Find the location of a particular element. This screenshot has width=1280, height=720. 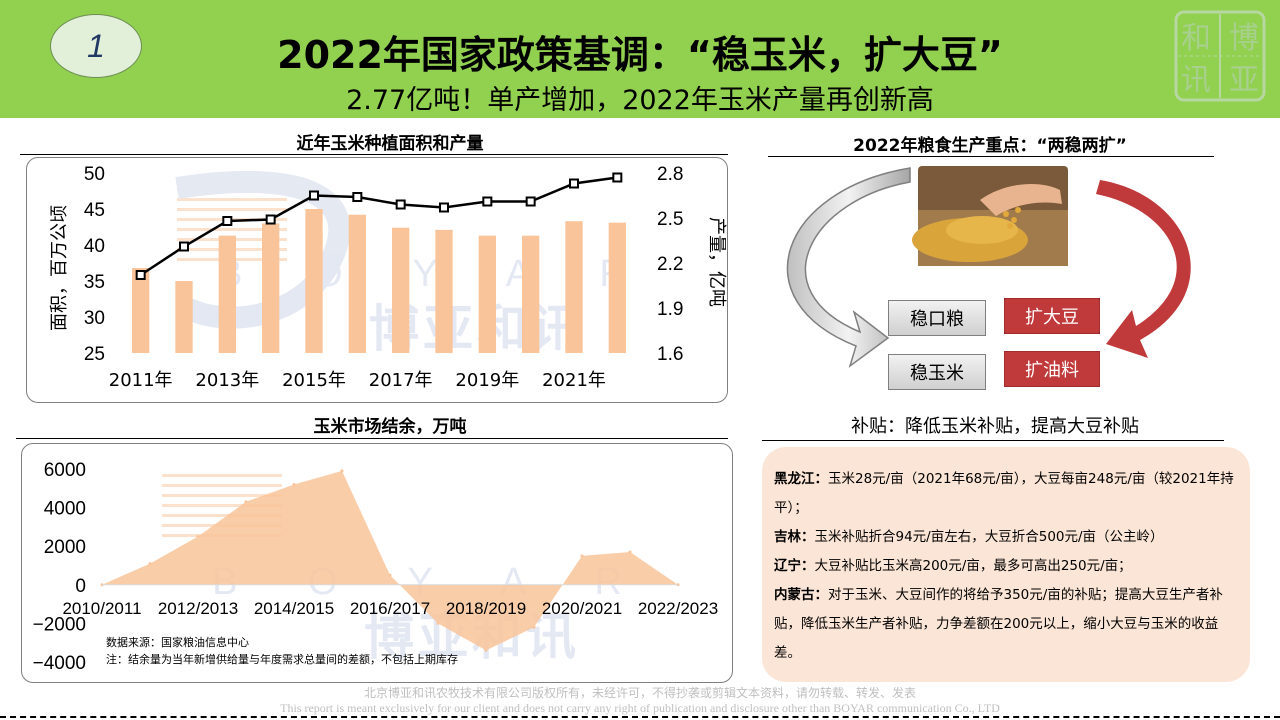

source-note: 数据来源：国家粮油信息中心 is located at coordinates (177, 642).